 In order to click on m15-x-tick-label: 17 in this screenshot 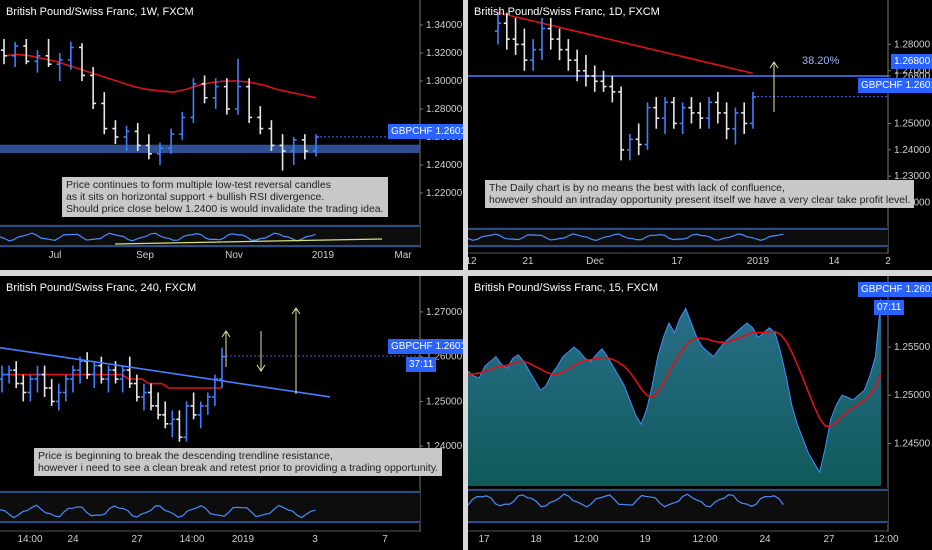, I will do `click(484, 539)`.